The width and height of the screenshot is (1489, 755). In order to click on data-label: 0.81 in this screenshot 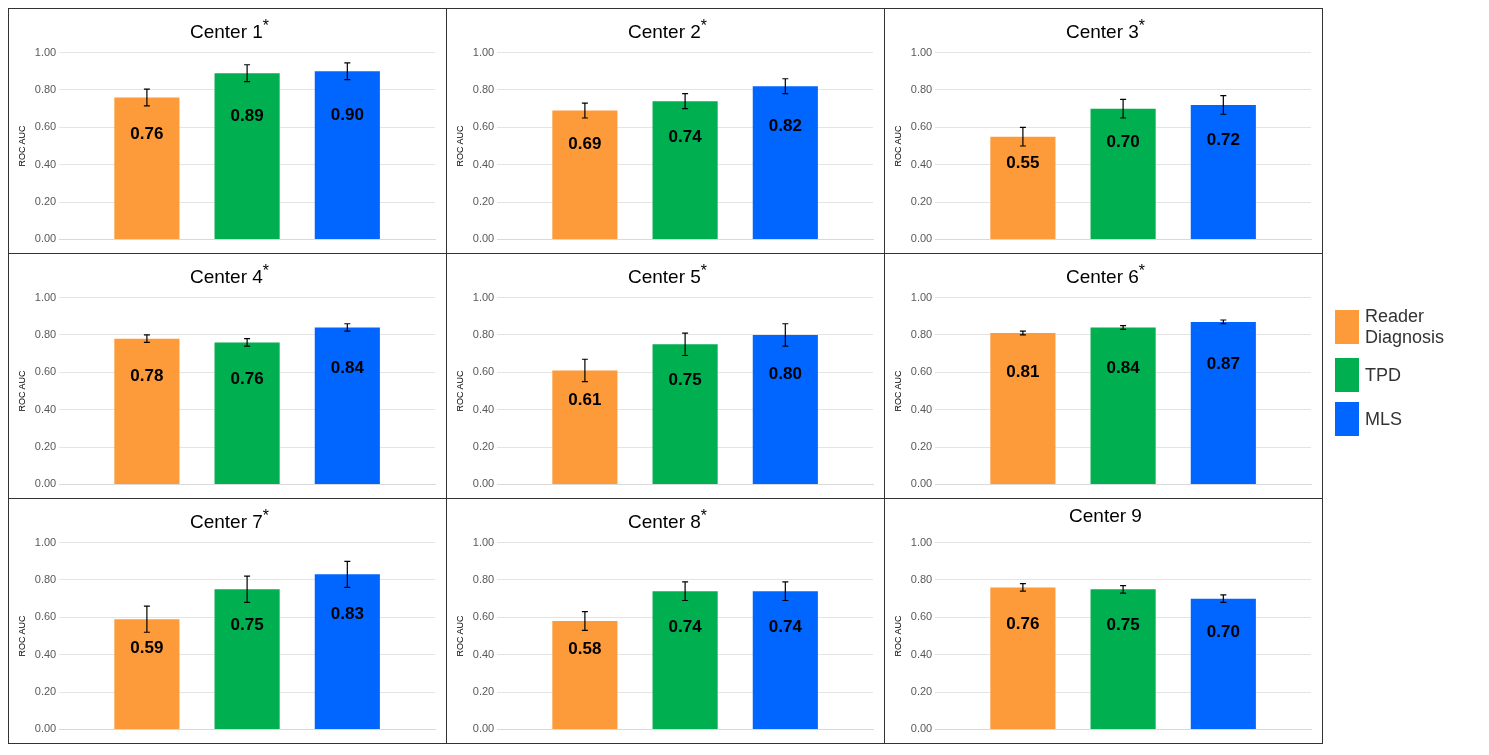, I will do `click(1023, 372)`.